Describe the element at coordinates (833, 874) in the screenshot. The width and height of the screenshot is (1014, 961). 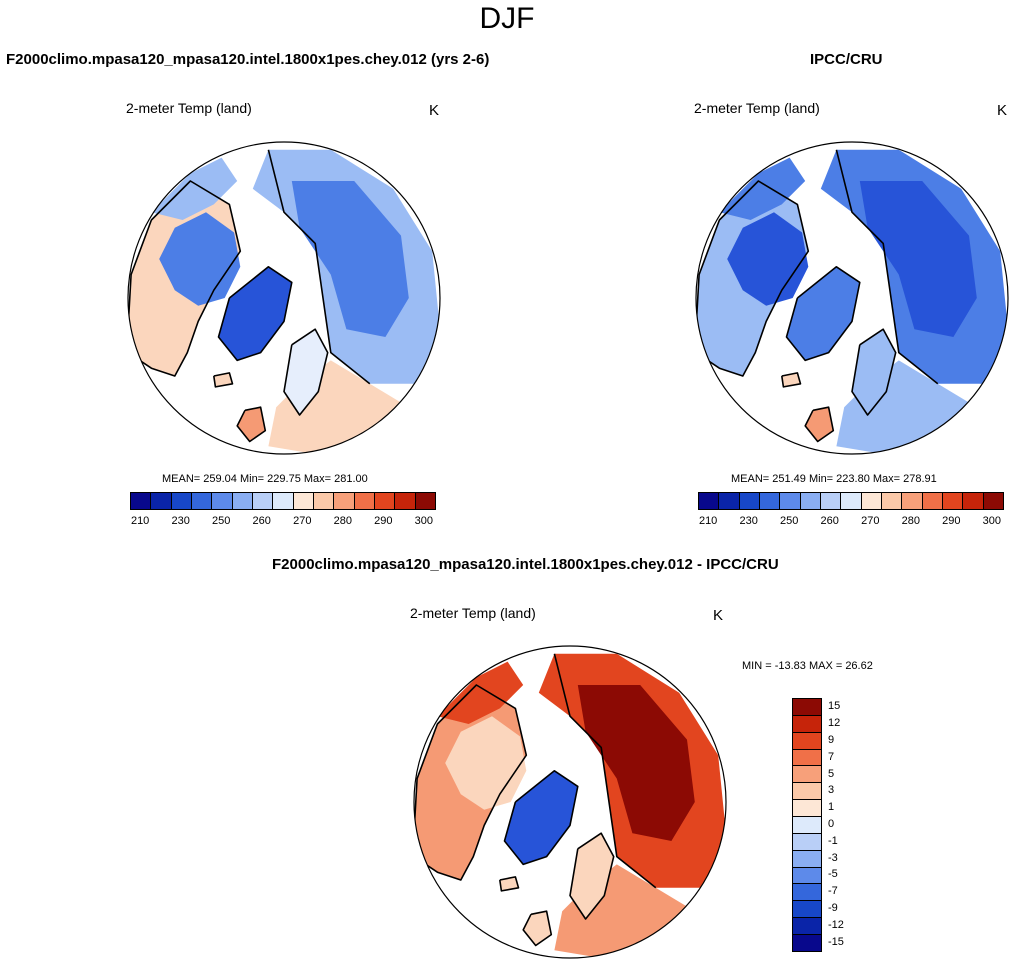
I see `panel3-colorbar-tick-label: -5` at that location.